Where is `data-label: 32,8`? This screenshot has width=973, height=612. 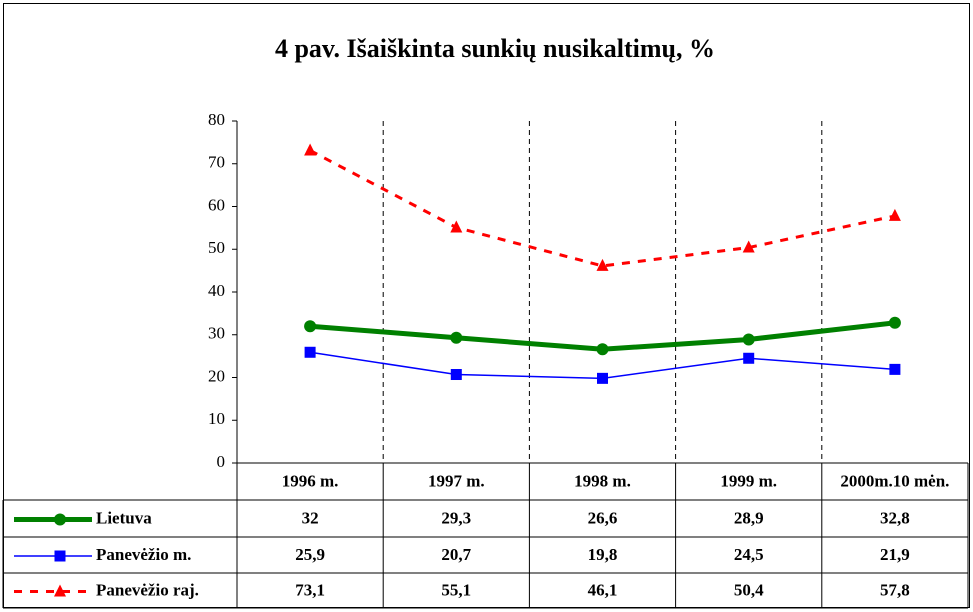 data-label: 32,8 is located at coordinates (895, 517).